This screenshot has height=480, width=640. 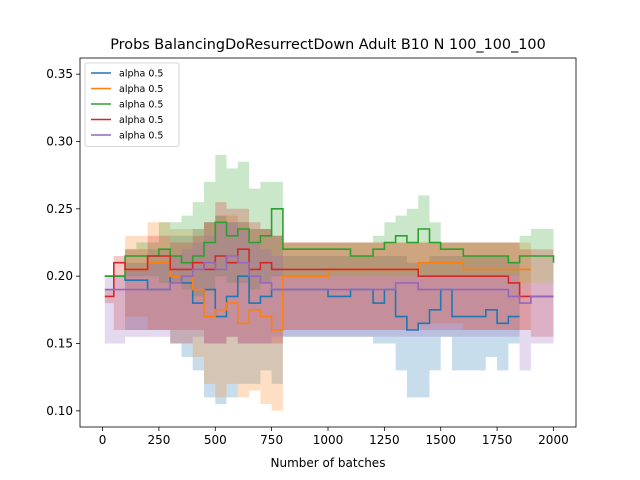 What do you see at coordinates (141, 120) in the screenshot?
I see `legend-label-4: alpha 0.5` at bounding box center [141, 120].